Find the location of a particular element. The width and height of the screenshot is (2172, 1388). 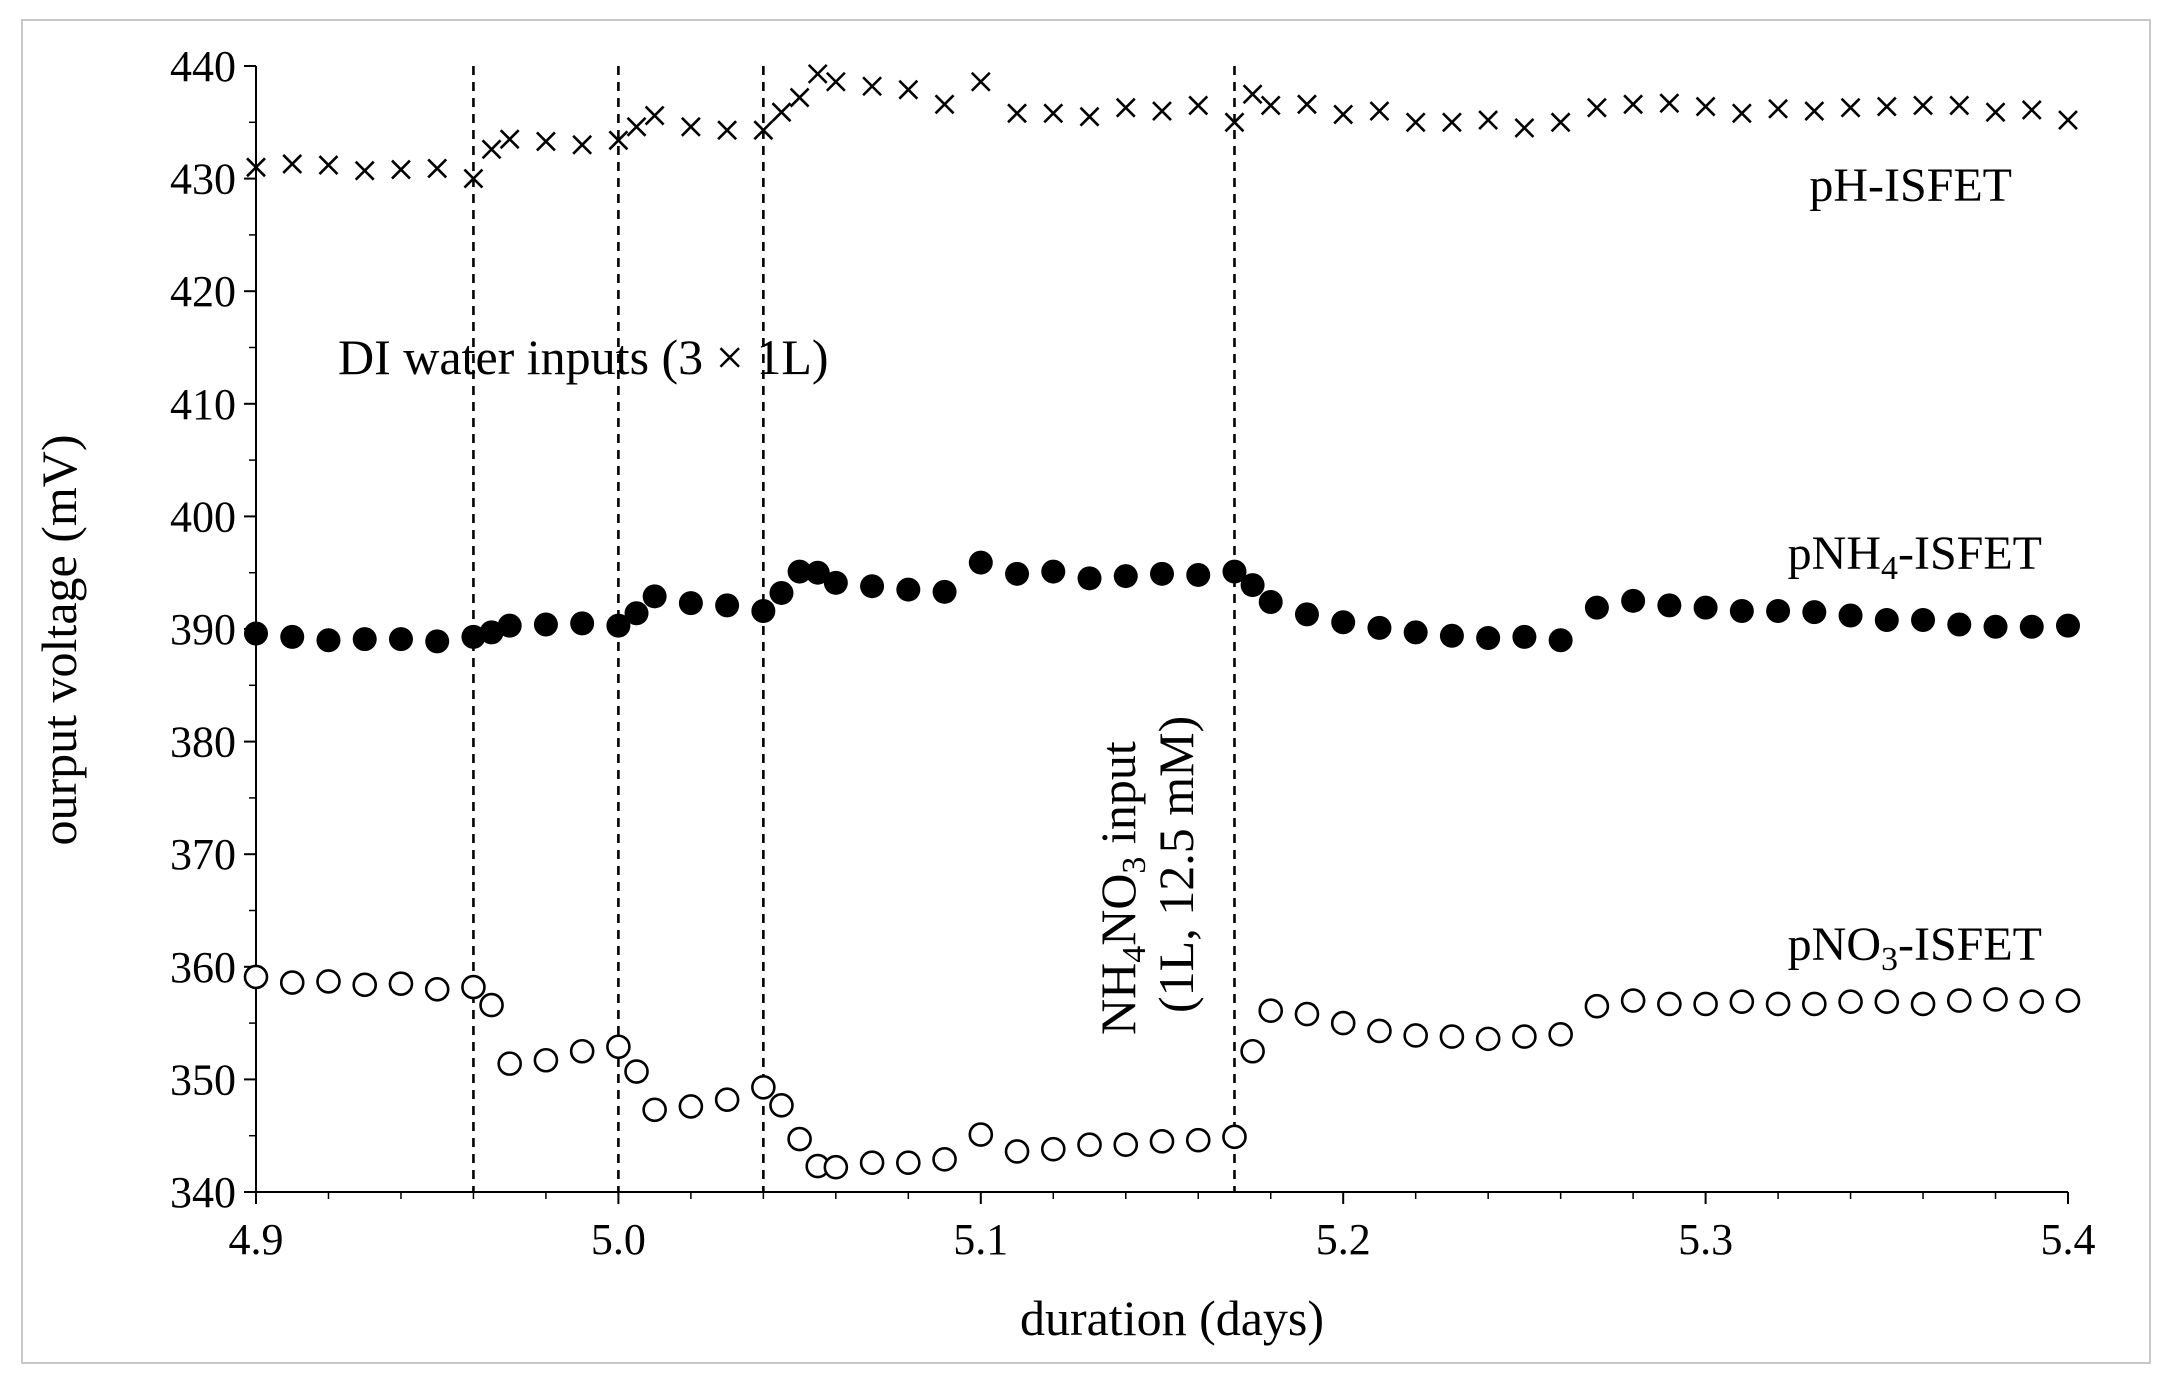

y-tick-label: 390 is located at coordinates (203, 629).